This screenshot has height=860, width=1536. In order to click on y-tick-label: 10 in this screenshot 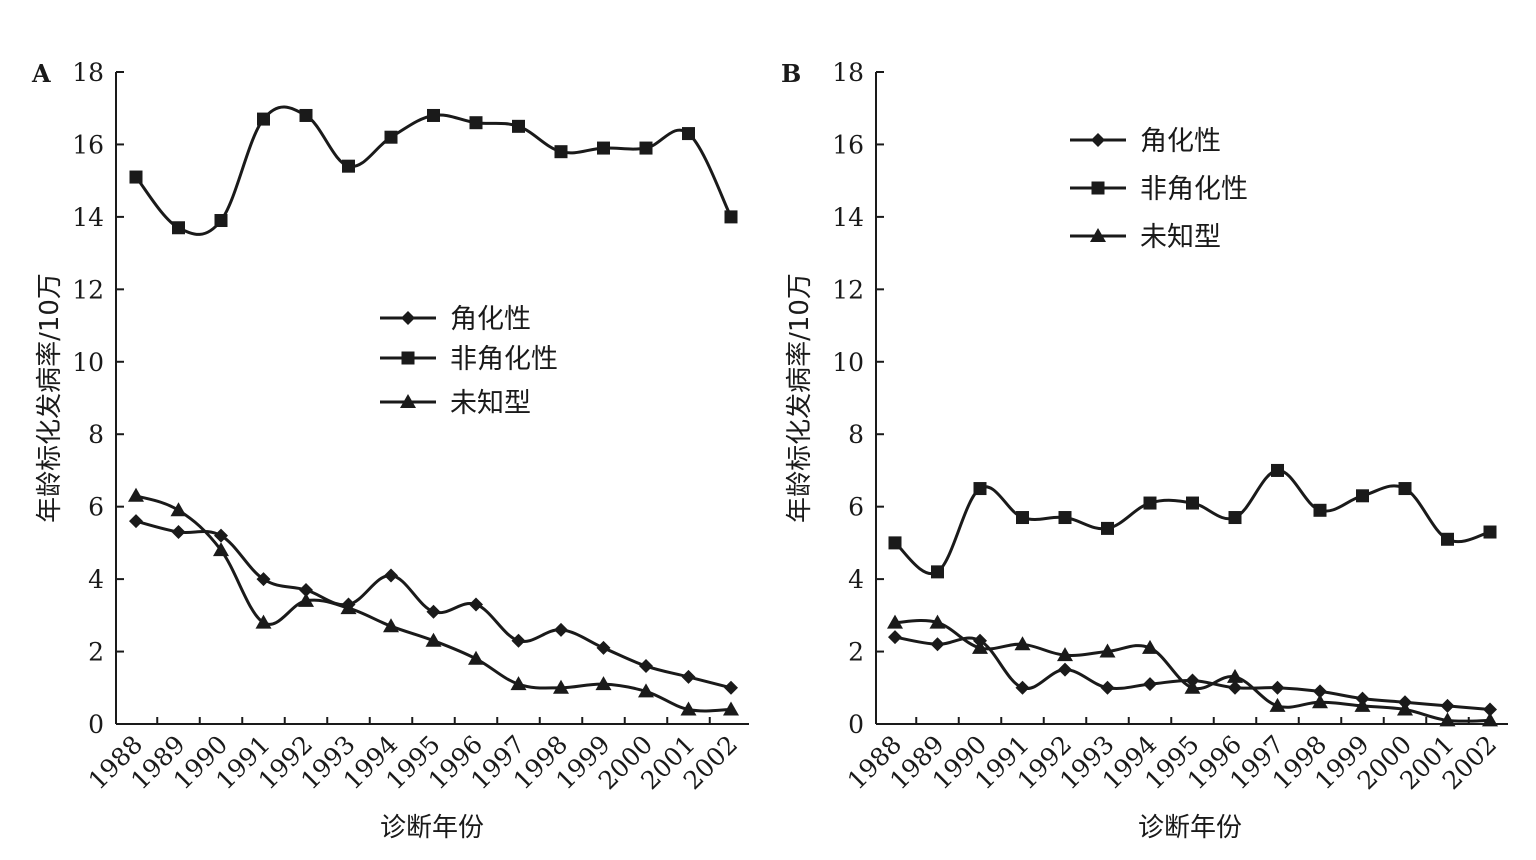, I will do `click(88, 362)`.